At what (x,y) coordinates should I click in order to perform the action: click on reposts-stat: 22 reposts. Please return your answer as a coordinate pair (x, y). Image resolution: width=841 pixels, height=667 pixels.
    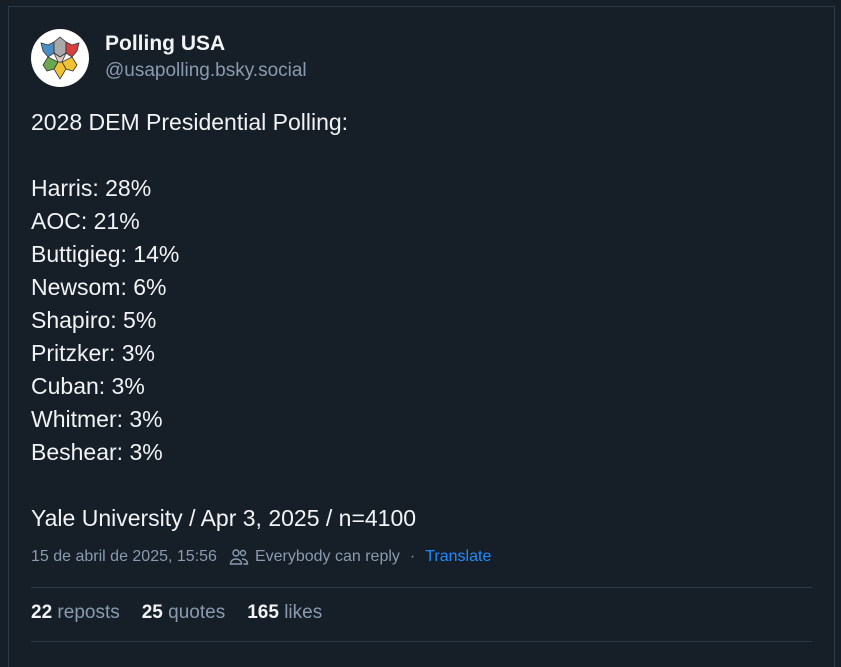
    Looking at the image, I should click on (75, 613).